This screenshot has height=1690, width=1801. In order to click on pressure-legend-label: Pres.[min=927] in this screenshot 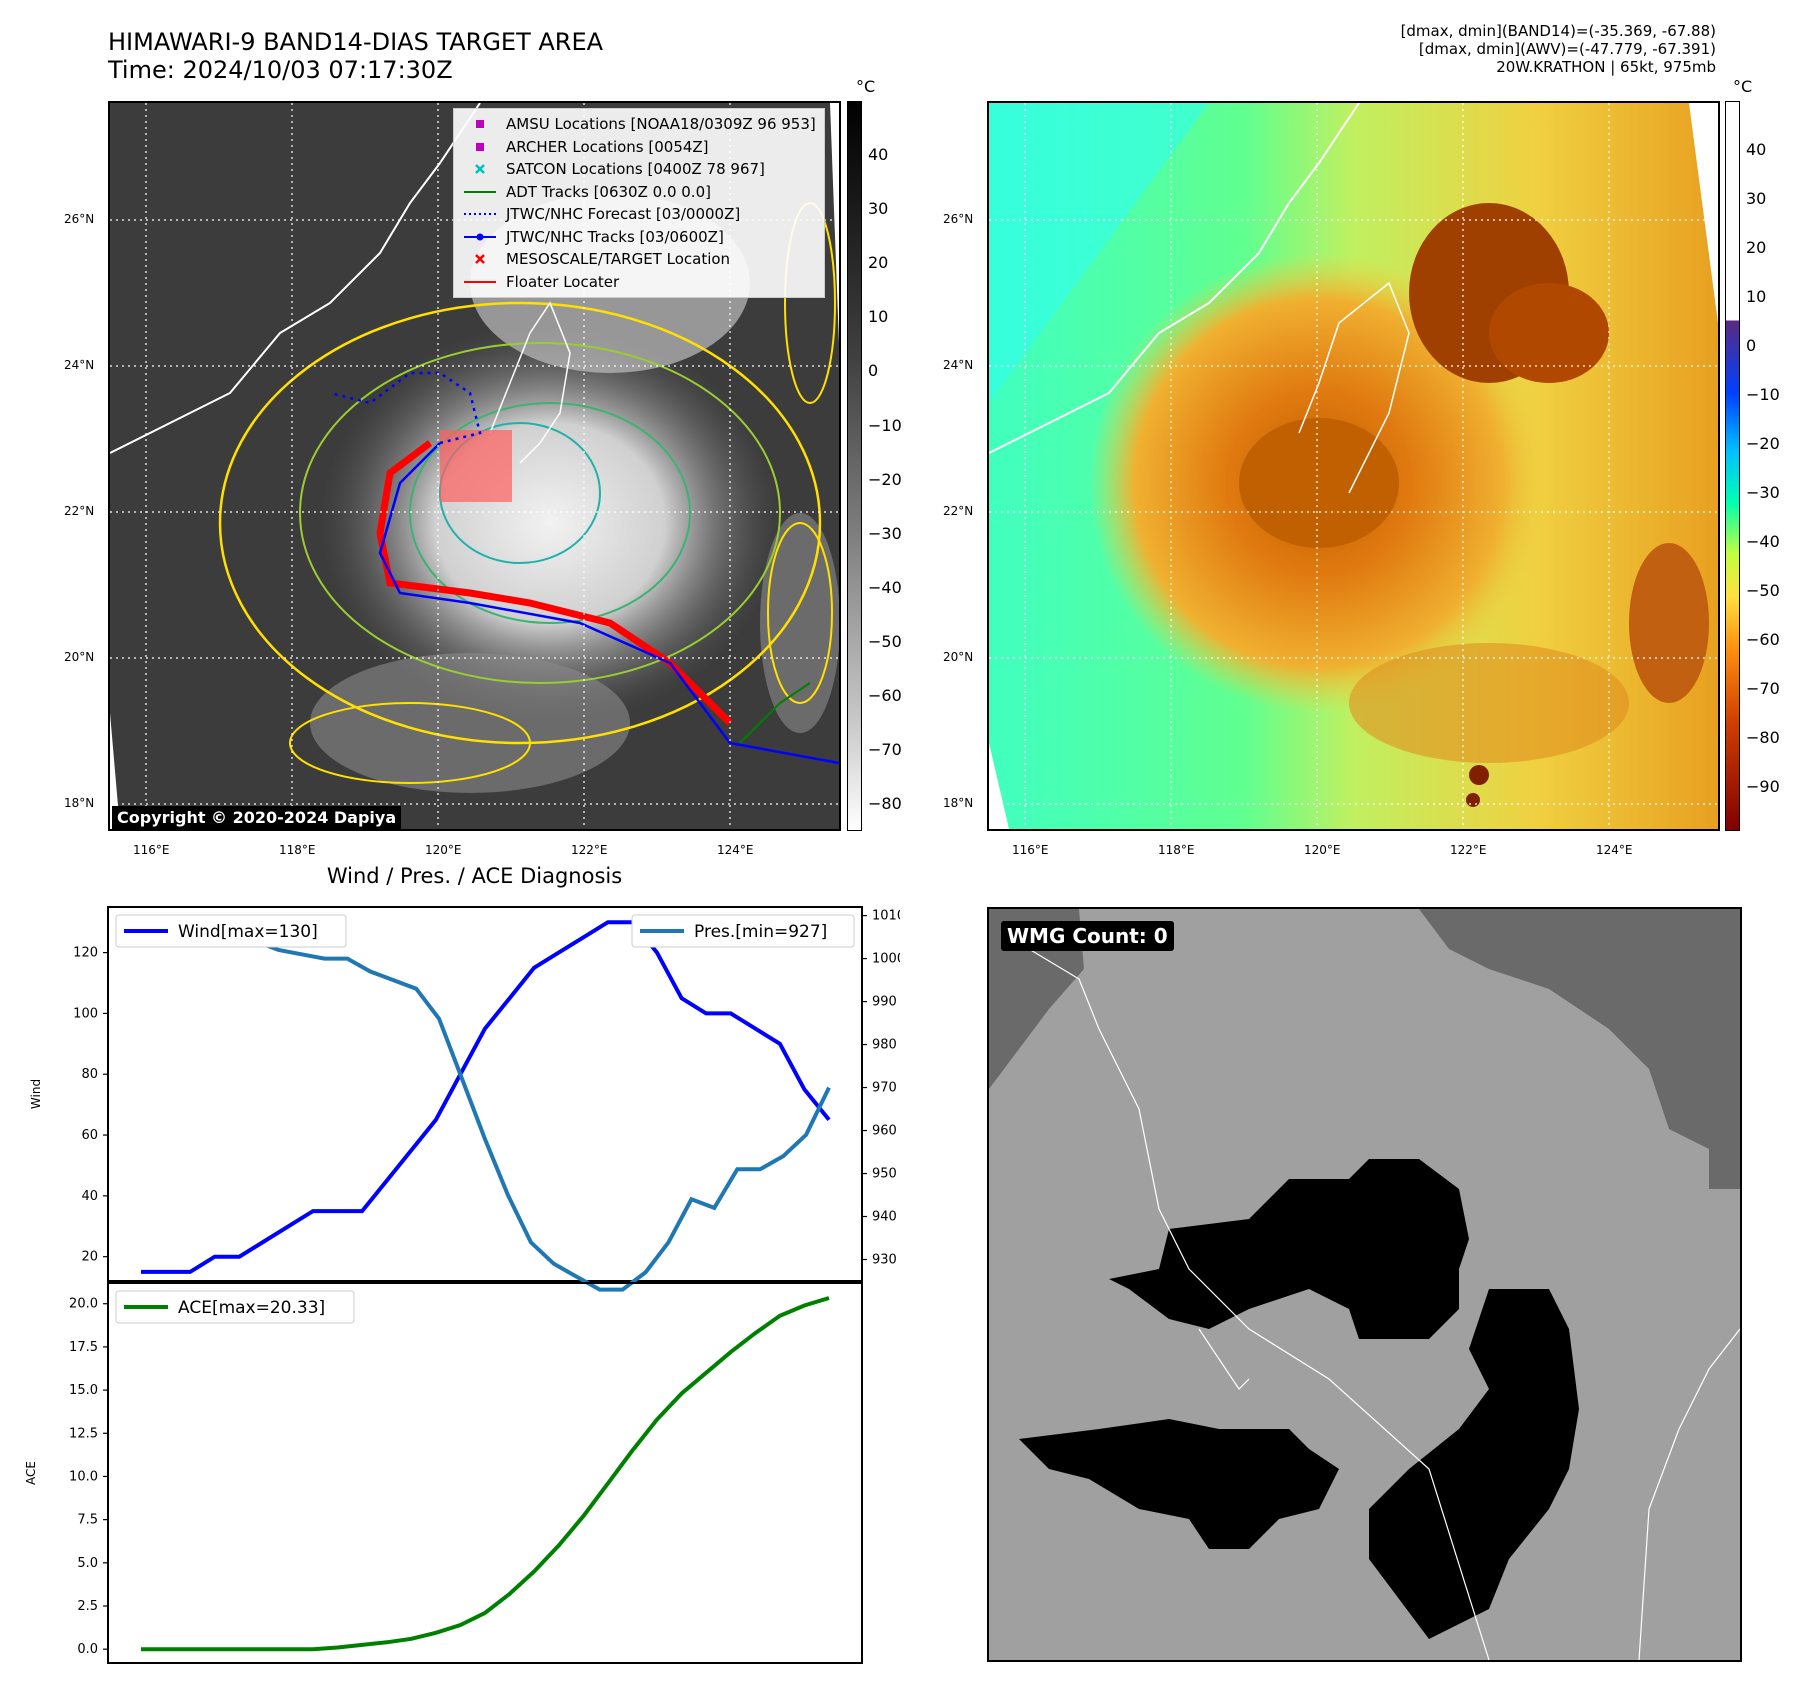, I will do `click(760, 932)`.